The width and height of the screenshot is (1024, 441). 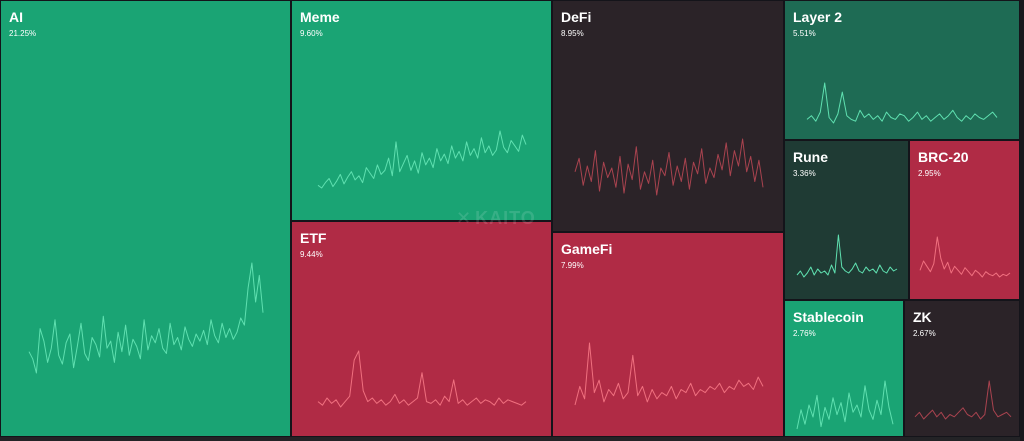 I want to click on sector-share: 9.60%, so click(x=311, y=33).